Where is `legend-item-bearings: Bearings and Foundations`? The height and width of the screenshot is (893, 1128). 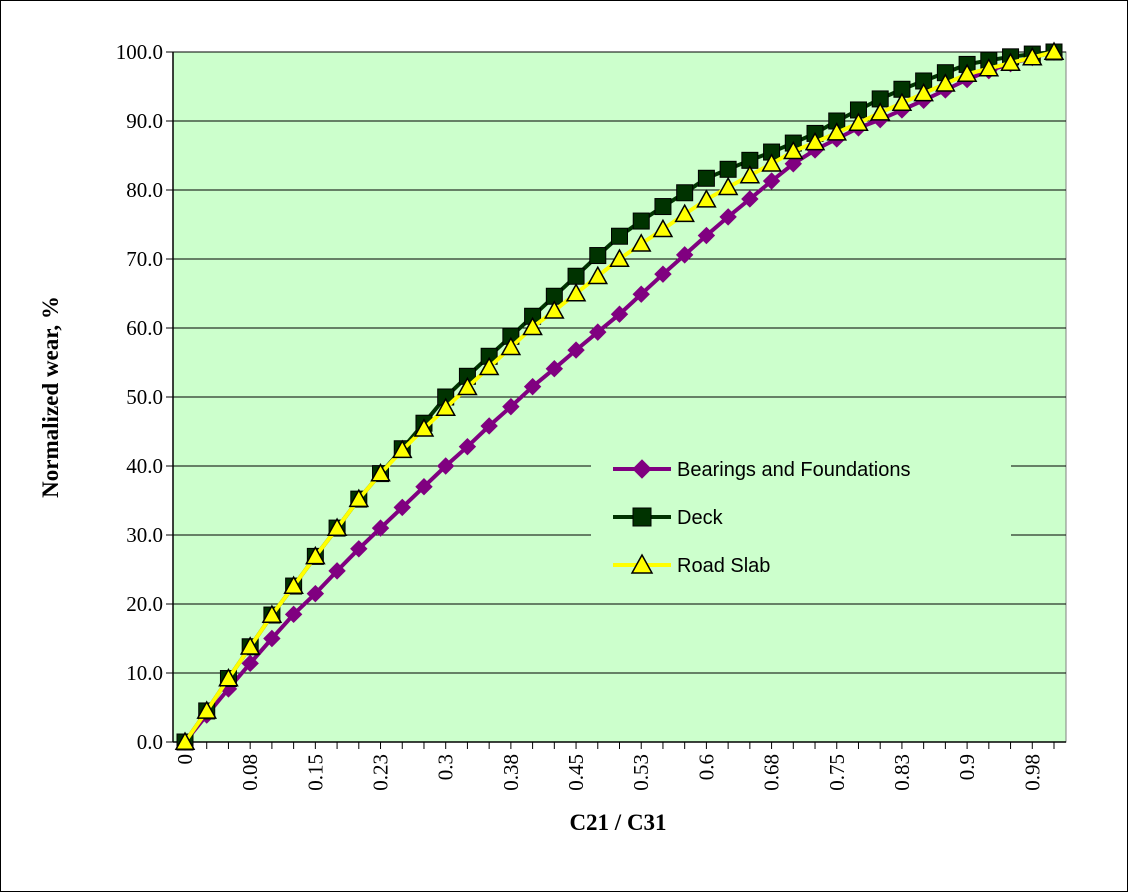
legend-item-bearings: Bearings and Foundations is located at coordinates (762, 470).